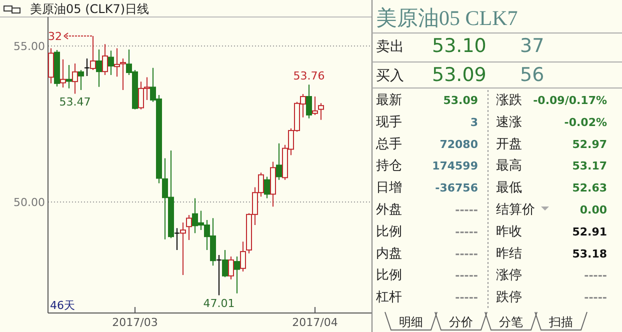 Image resolution: width=622 pixels, height=332 pixels. I want to click on text: 卖出, so click(390, 47).